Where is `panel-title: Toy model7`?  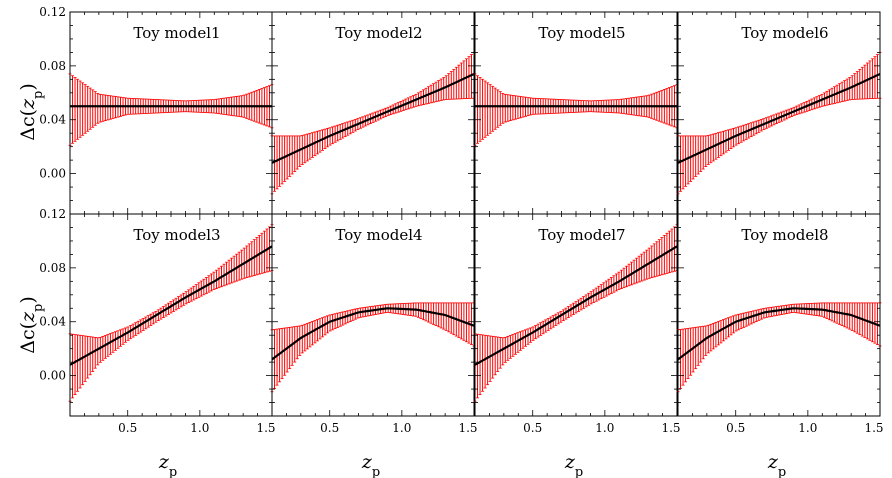
panel-title: Toy model7 is located at coordinates (581, 235).